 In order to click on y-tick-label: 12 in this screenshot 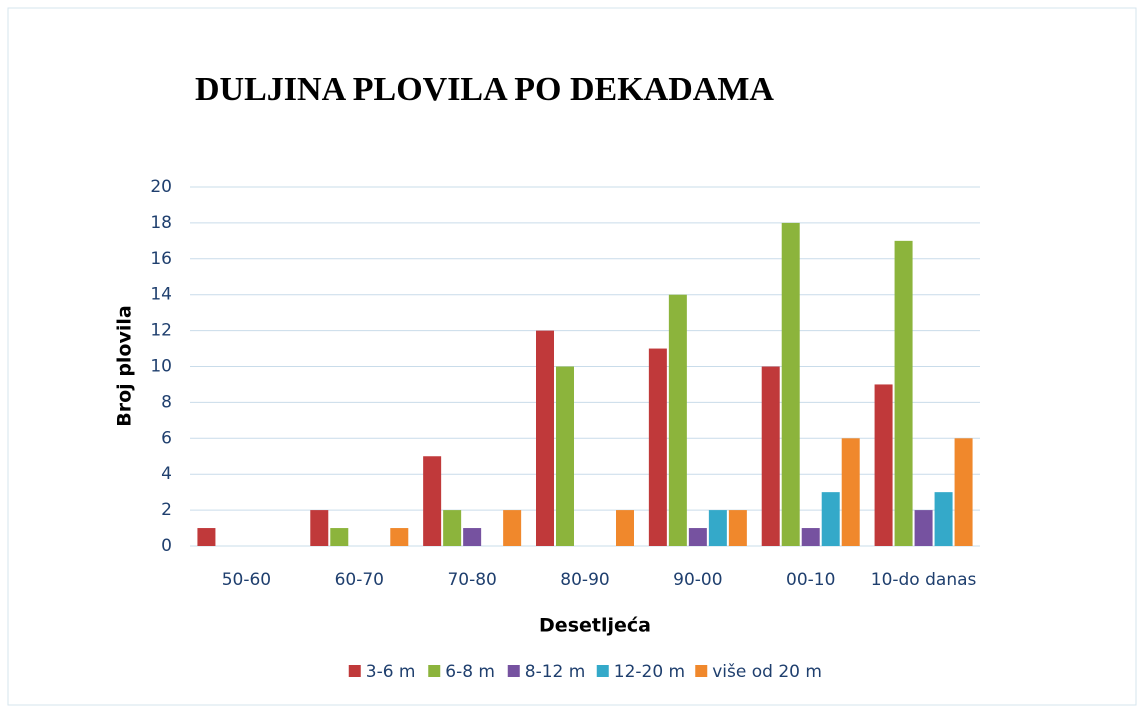, I will do `click(161, 331)`.